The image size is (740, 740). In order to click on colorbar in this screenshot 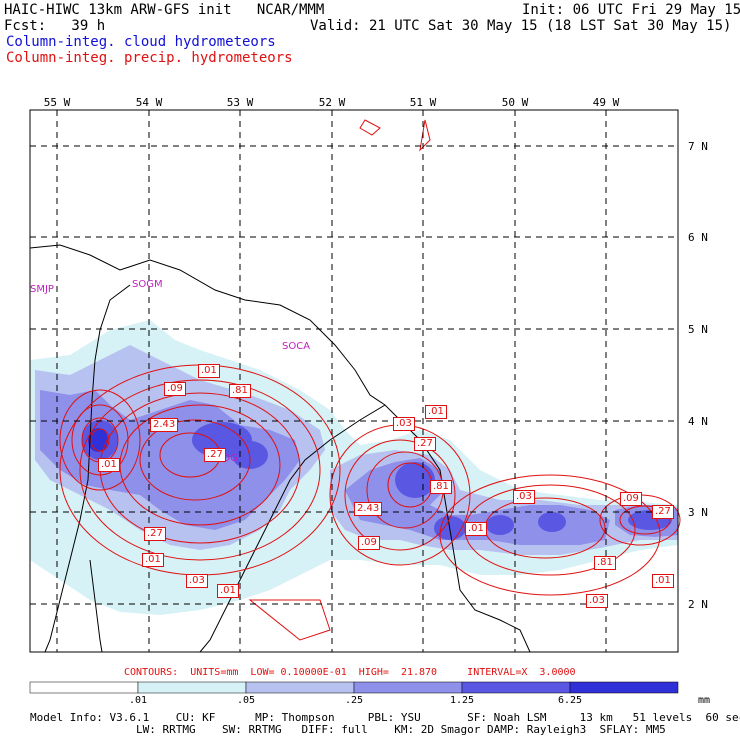, I will do `click(354, 687)`.